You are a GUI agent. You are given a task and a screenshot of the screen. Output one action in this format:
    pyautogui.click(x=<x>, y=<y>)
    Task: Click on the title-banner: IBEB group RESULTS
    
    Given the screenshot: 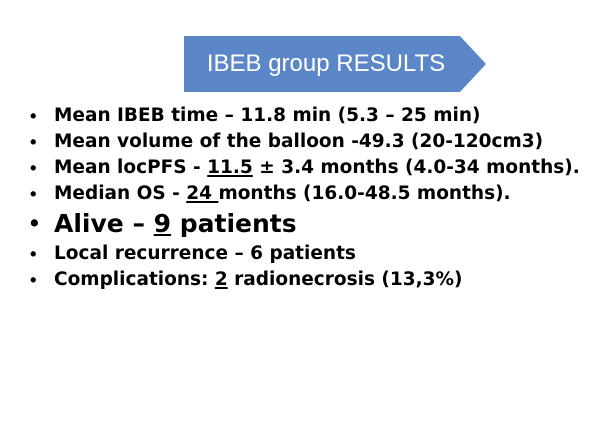 What is the action you would take?
    pyautogui.click(x=335, y=64)
    